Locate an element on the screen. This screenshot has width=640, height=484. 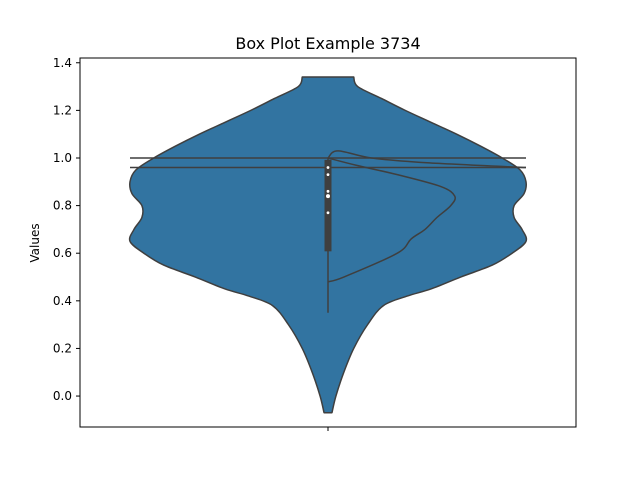
y-tick-label: 1.0 is located at coordinates (62, 158).